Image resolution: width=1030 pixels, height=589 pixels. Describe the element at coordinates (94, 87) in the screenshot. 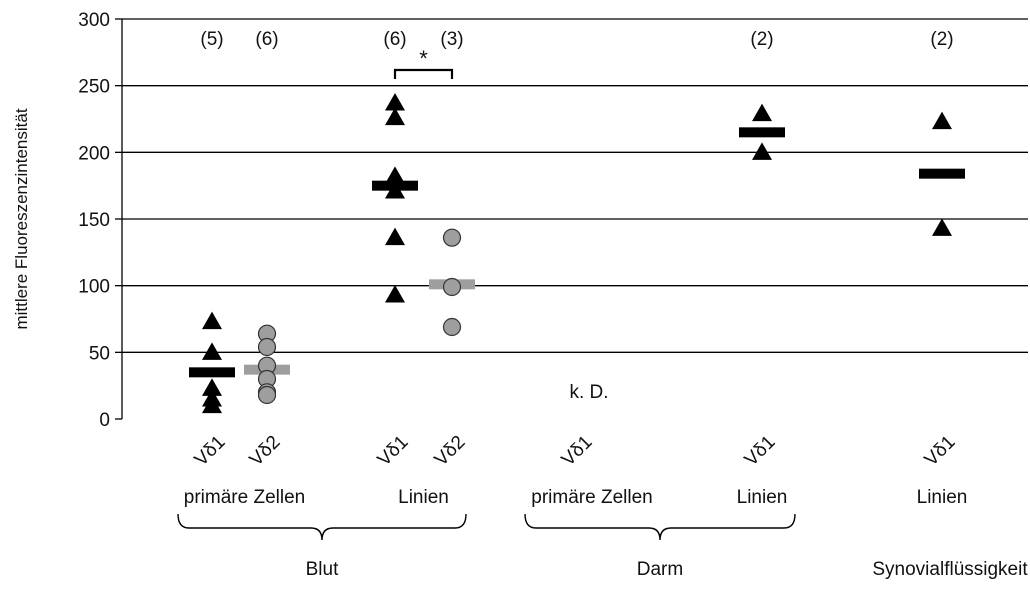

I see `y-tick-label: 250` at that location.